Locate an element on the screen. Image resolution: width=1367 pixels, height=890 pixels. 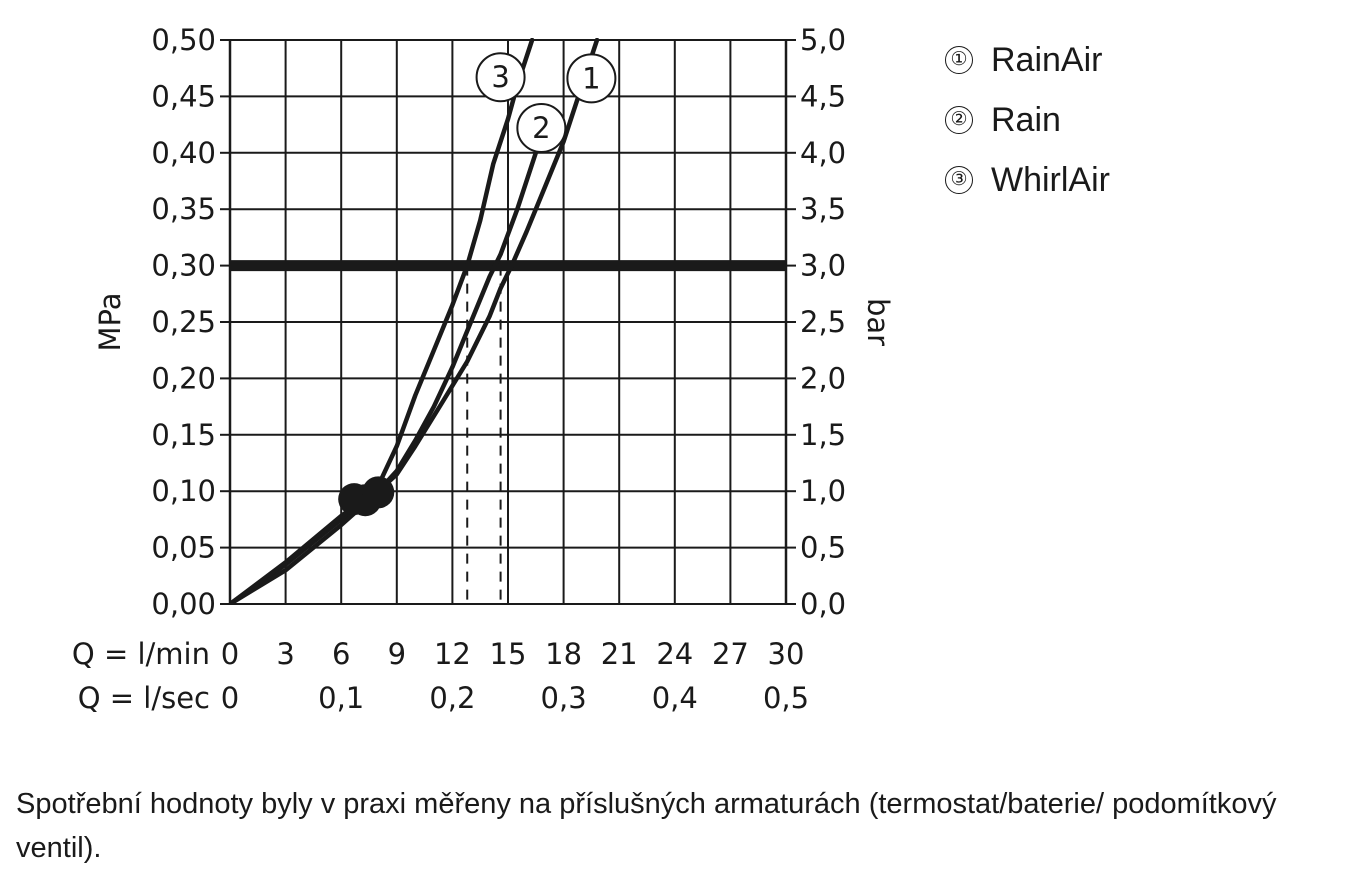
x-row-0-tick-2: 6 is located at coordinates (341, 654).